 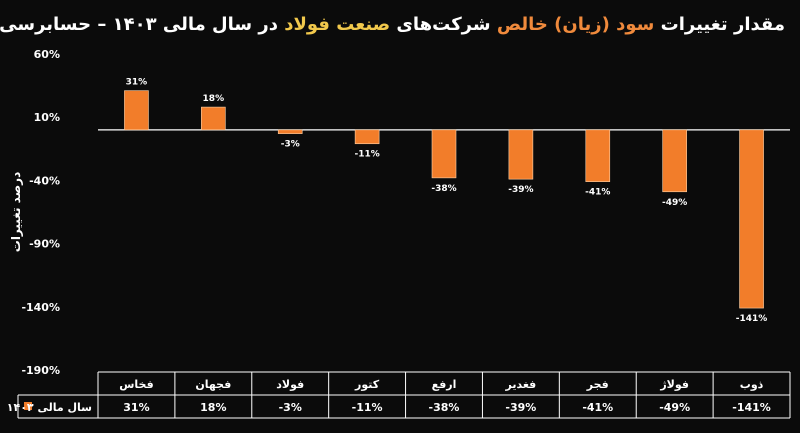 I want to click on data-label: -141%, so click(x=752, y=319).